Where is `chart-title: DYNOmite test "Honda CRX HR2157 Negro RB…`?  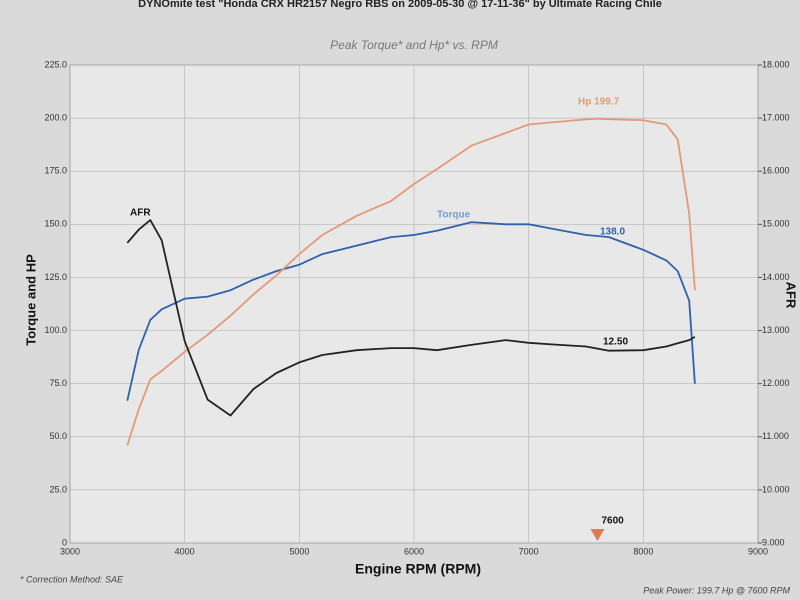 chart-title: DYNOmite test "Honda CRX HR2157 Negro RB… is located at coordinates (400, 5).